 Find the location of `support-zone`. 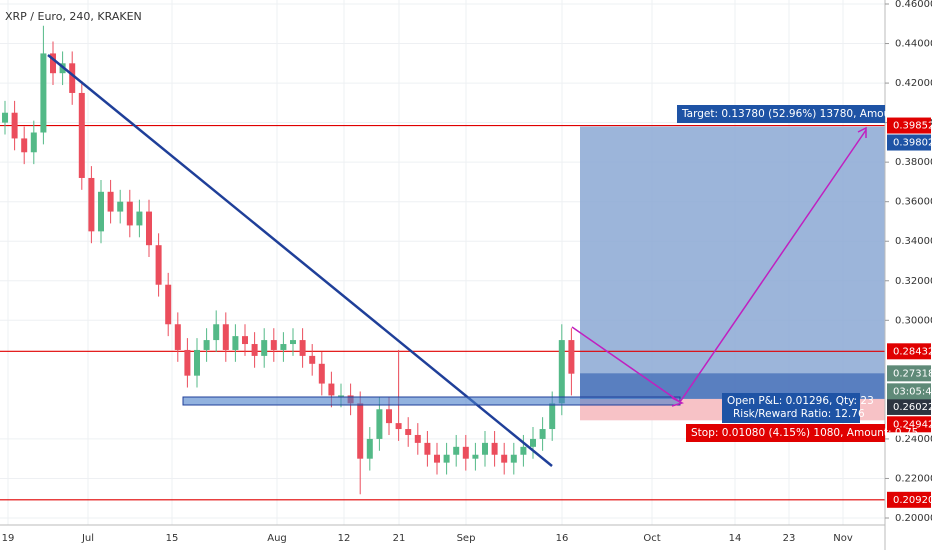

support-zone is located at coordinates (431, 401).